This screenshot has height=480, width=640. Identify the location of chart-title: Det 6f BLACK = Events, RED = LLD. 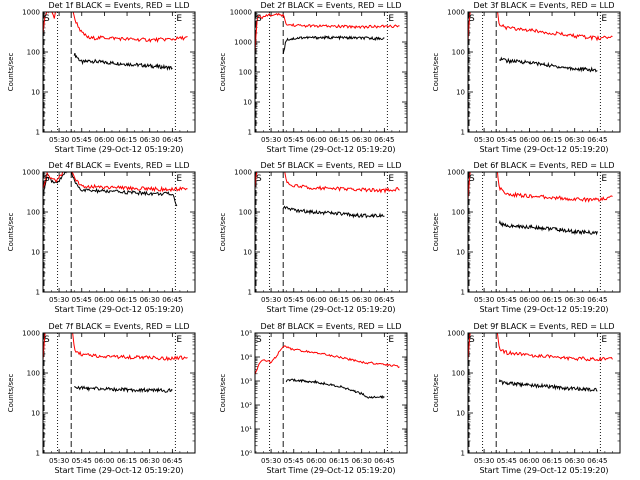
(543, 165).